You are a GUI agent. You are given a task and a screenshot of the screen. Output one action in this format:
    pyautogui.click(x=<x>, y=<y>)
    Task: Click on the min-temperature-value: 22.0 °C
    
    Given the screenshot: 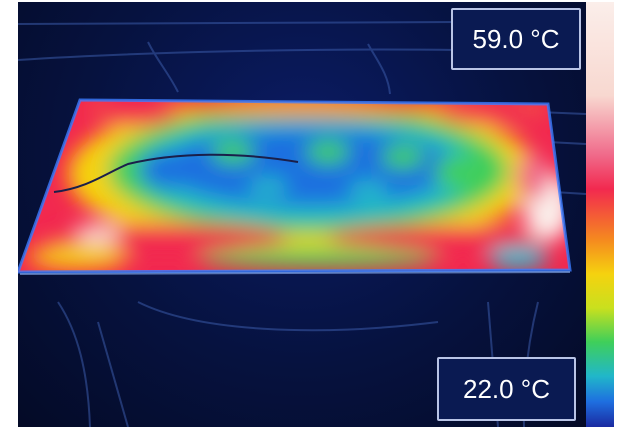 What is the action you would take?
    pyautogui.click(x=506, y=388)
    